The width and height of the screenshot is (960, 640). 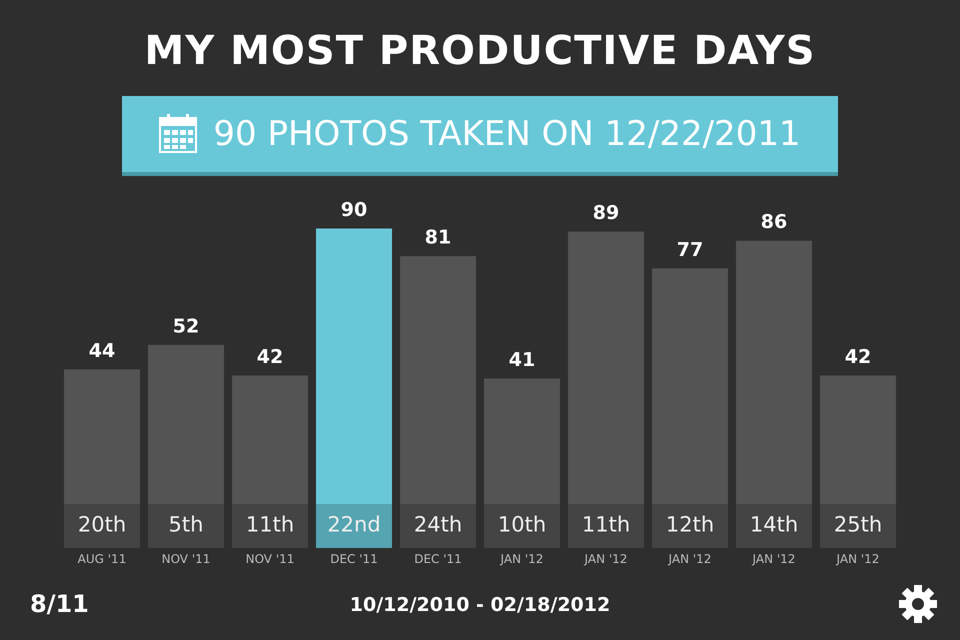 I want to click on data-label: 86, so click(x=774, y=222).